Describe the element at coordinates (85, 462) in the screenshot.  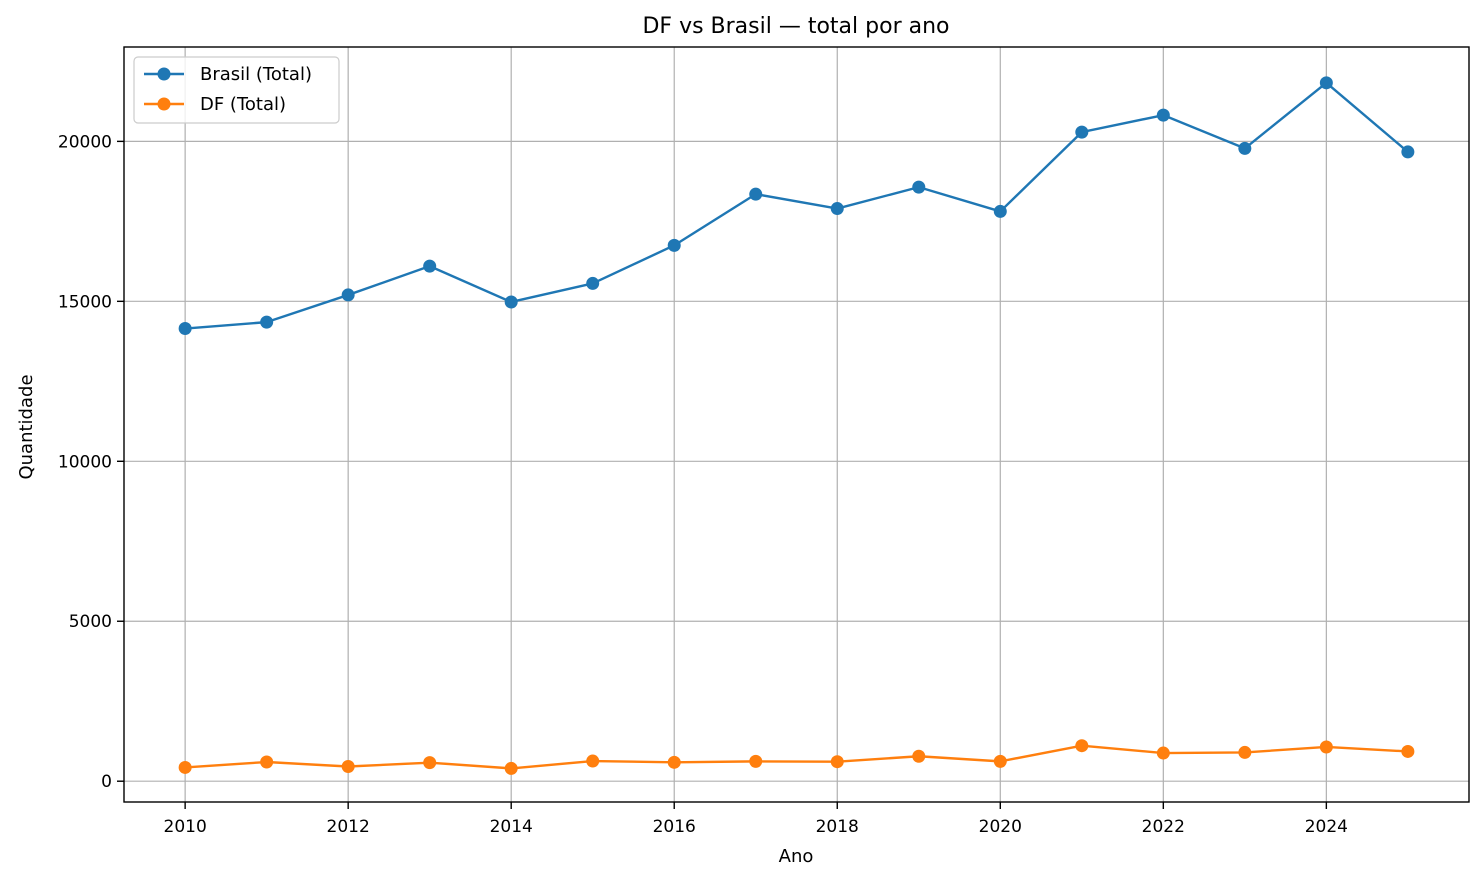
I see `y-tick-label: 10000` at that location.